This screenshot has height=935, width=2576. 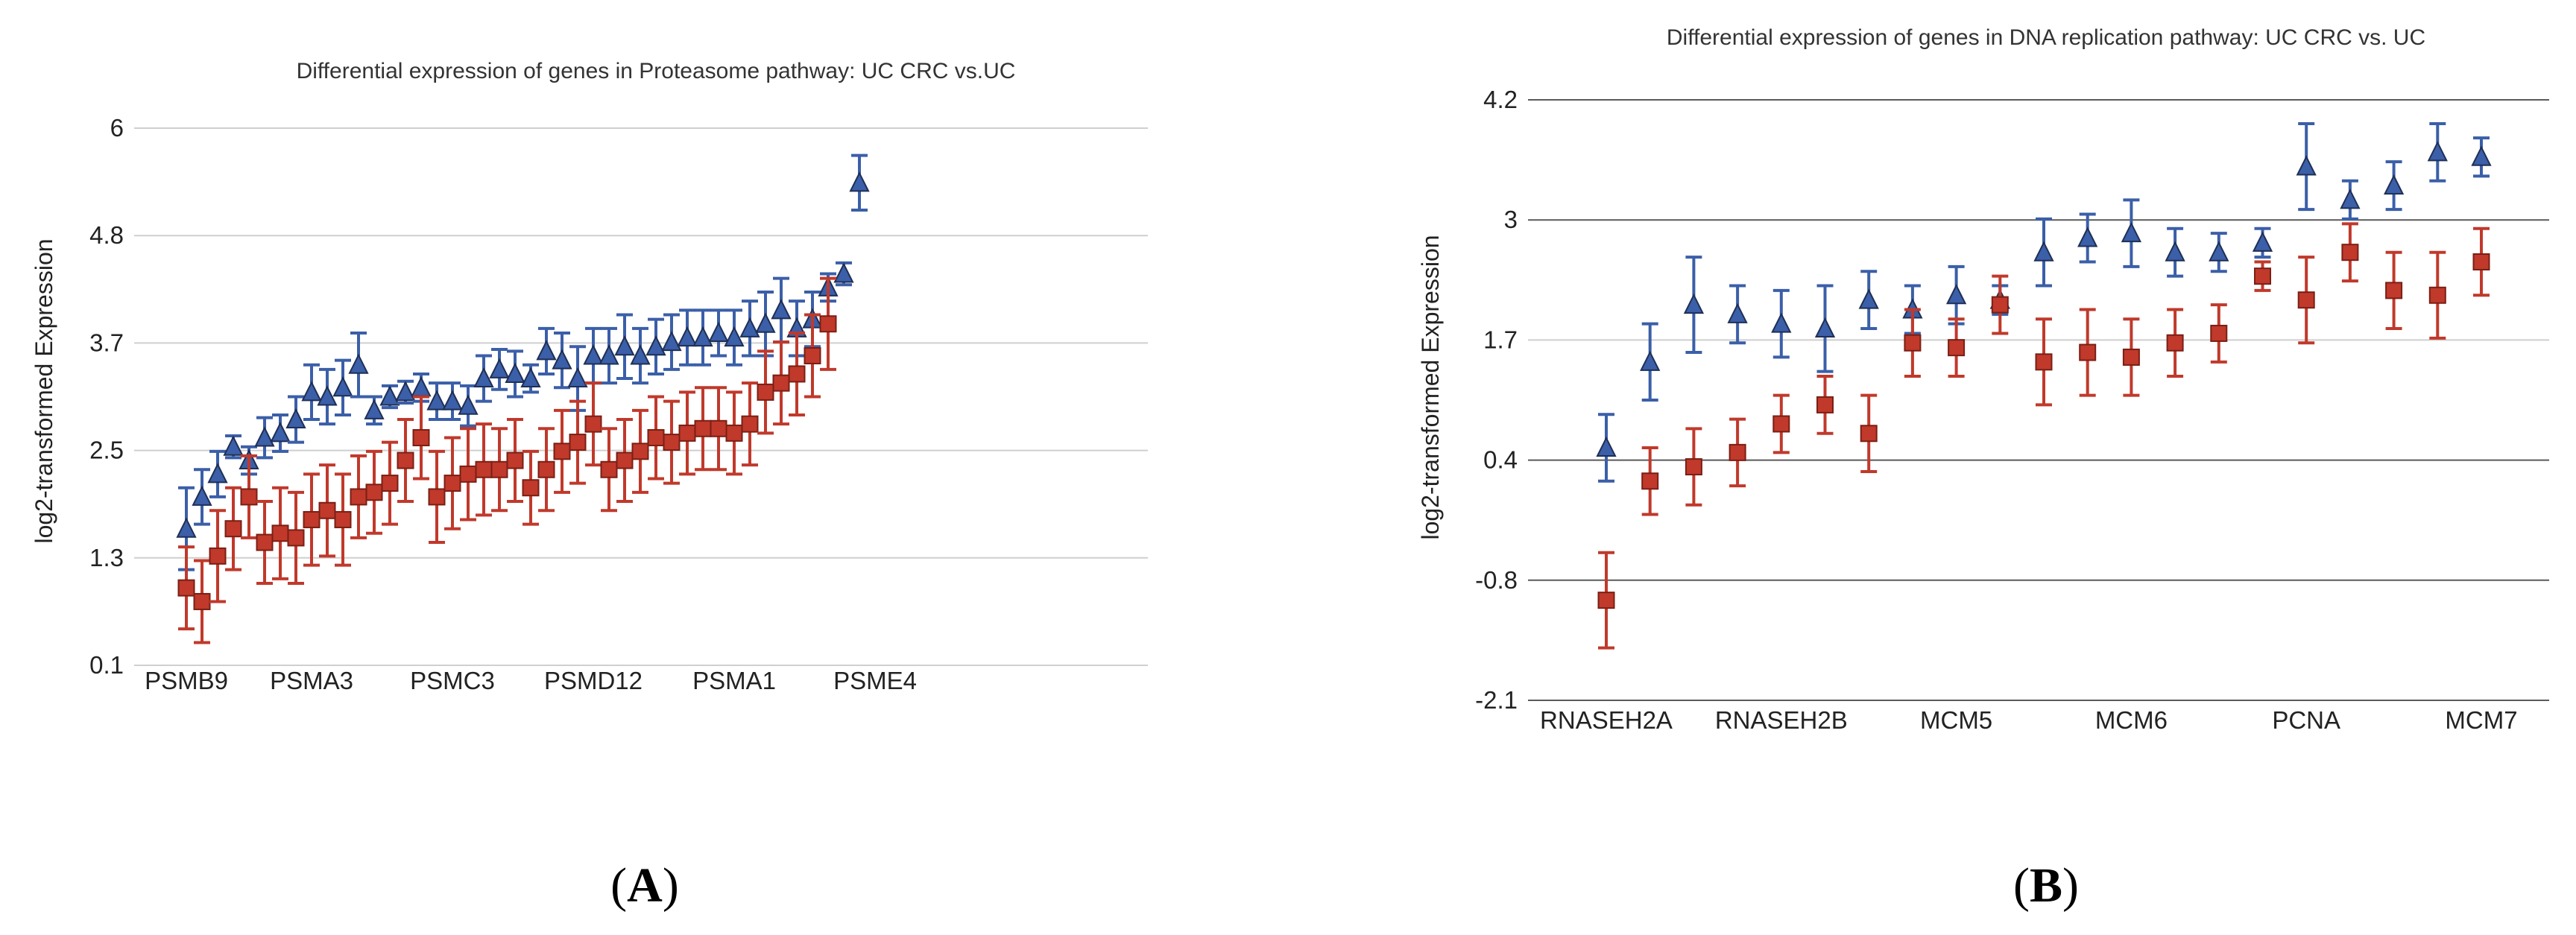 I want to click on y-tick-label: 3.7, so click(x=106, y=342).